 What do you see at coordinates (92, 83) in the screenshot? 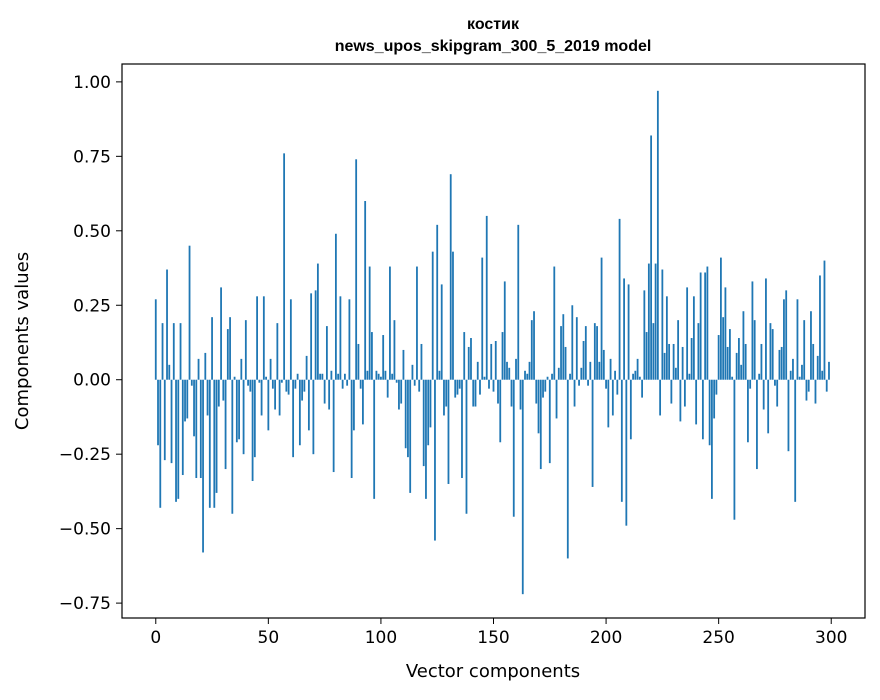
I see `y-tick-label: 1.00` at bounding box center [92, 83].